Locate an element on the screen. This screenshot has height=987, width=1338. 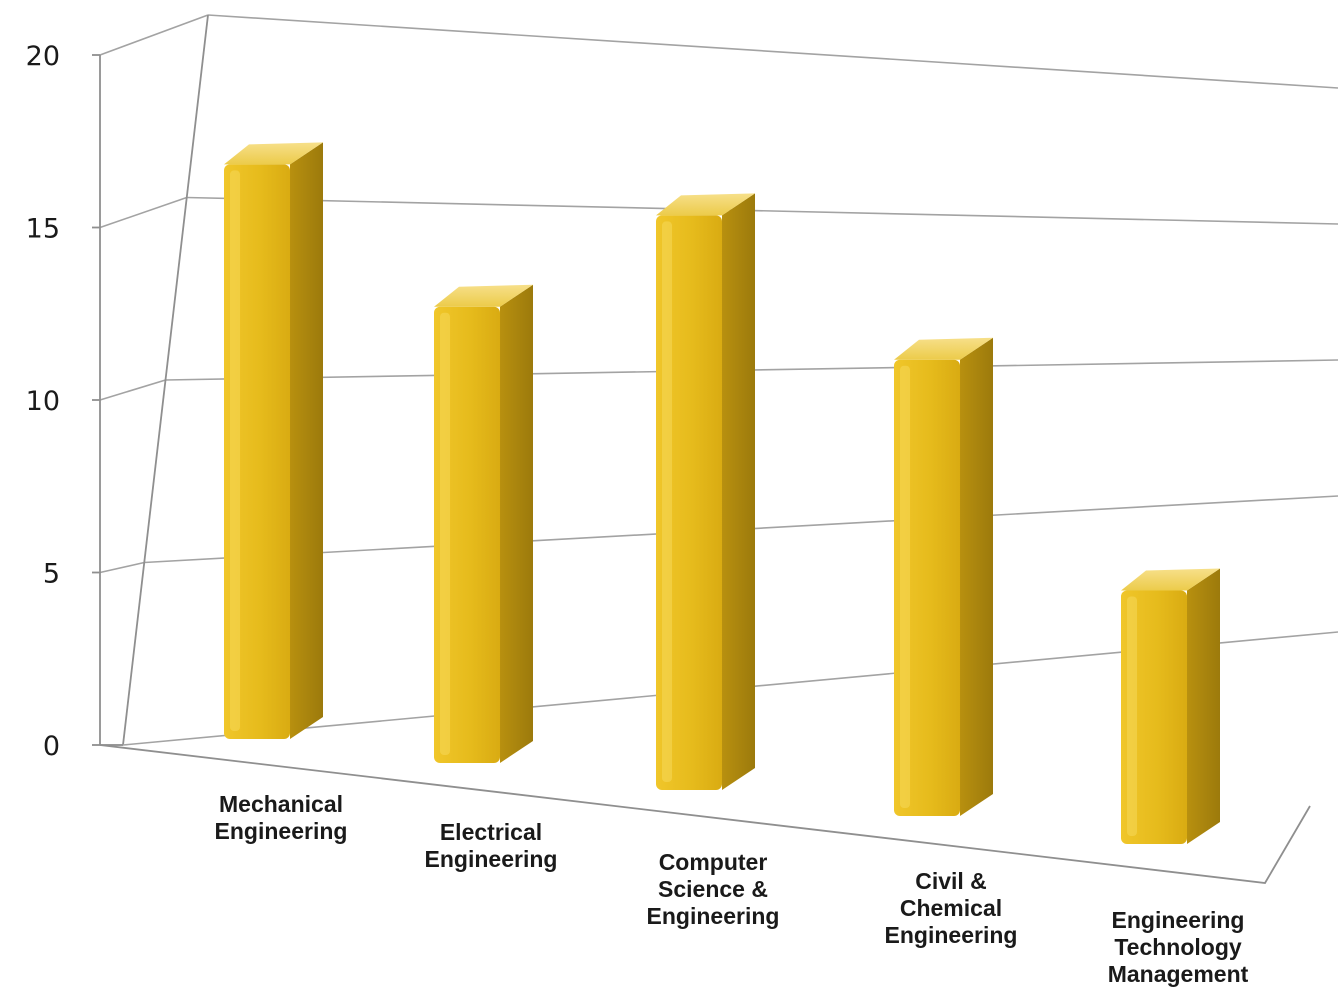
category-label: Civil & Chemical Engineering is located at coordinates (951, 908).